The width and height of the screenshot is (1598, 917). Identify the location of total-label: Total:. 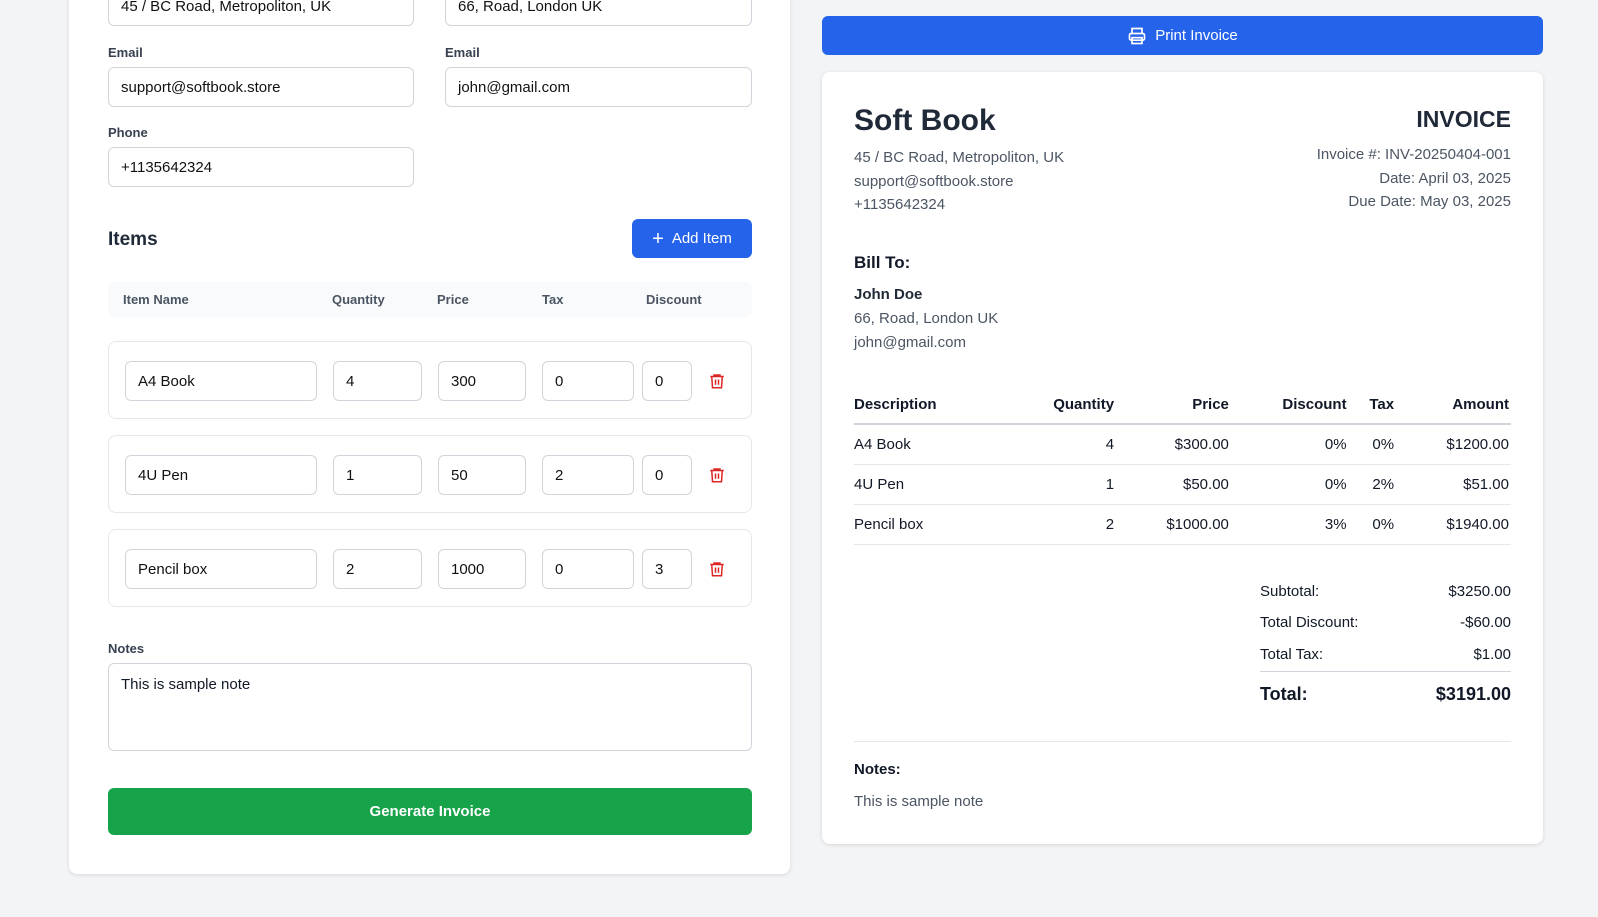
(1284, 693).